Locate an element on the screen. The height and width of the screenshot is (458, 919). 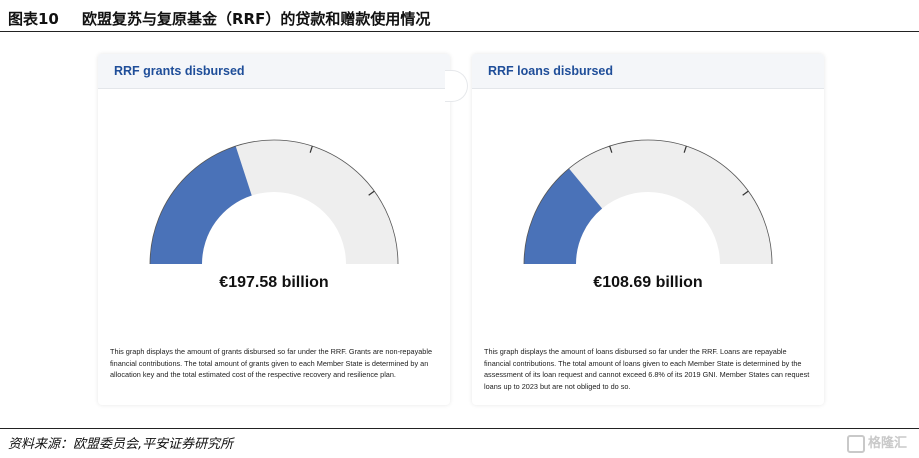
grants-value: €197.58 billion is located at coordinates (274, 282).